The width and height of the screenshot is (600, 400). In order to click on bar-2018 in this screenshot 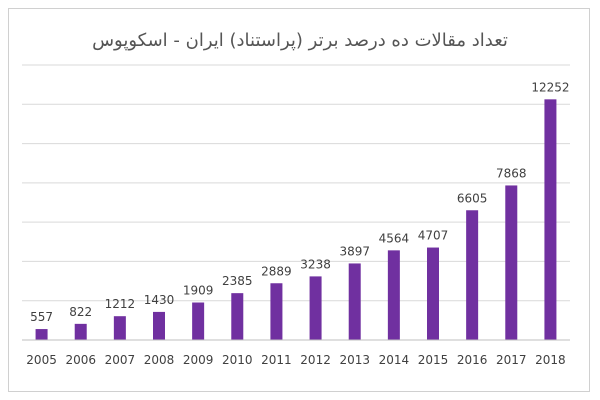, I will do `click(550, 219)`.